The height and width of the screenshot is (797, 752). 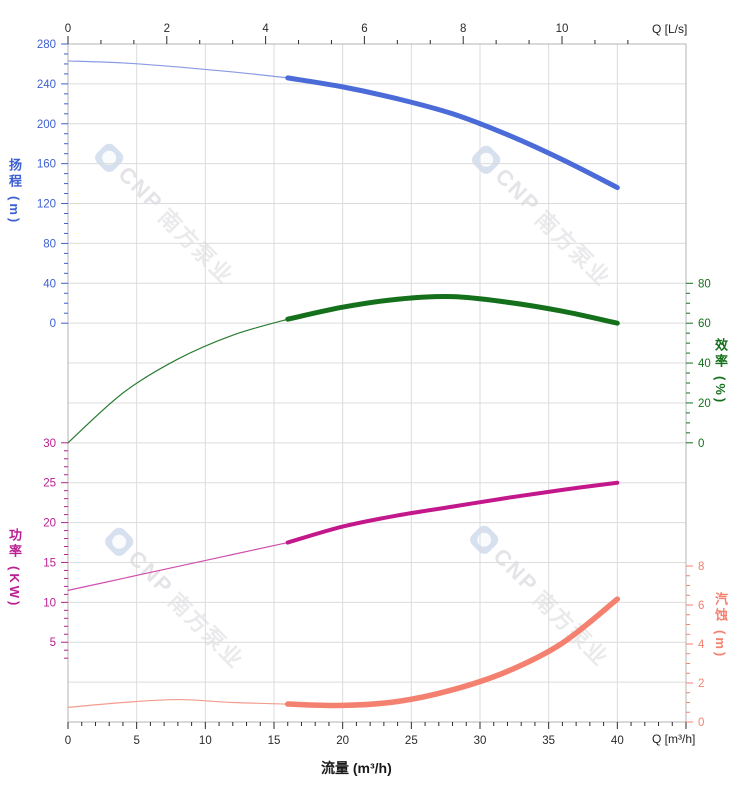 I want to click on svg-text: 35, so click(x=548, y=741).